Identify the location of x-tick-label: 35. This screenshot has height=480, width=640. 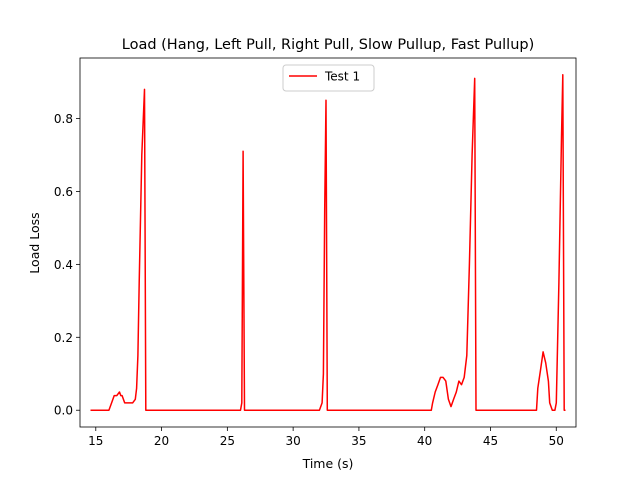
(358, 441).